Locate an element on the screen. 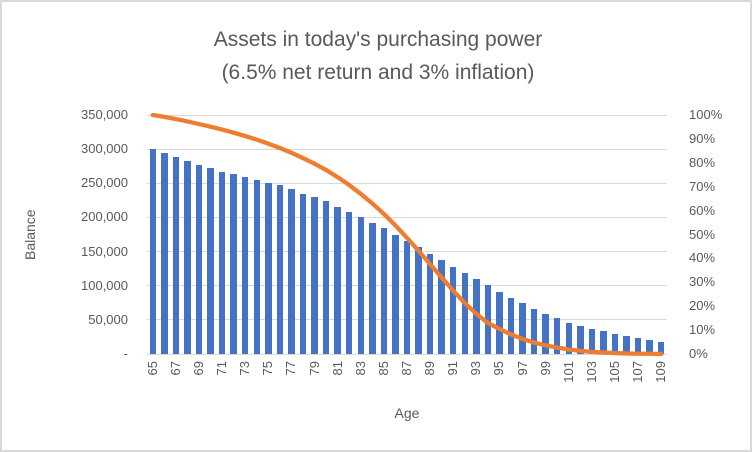  x-axis-tick-label: 97 is located at coordinates (522, 368).